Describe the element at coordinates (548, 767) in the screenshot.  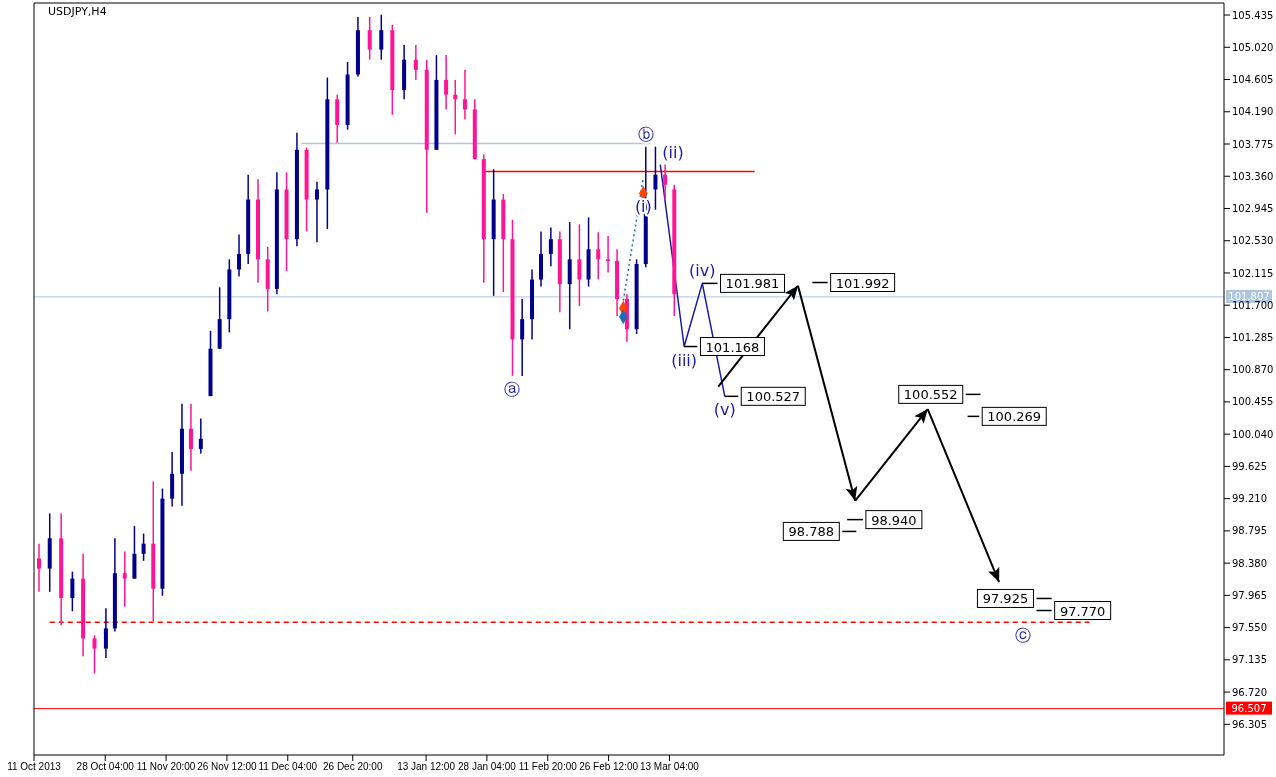
I see `x-tick-label: 11 Feb 20:00` at that location.